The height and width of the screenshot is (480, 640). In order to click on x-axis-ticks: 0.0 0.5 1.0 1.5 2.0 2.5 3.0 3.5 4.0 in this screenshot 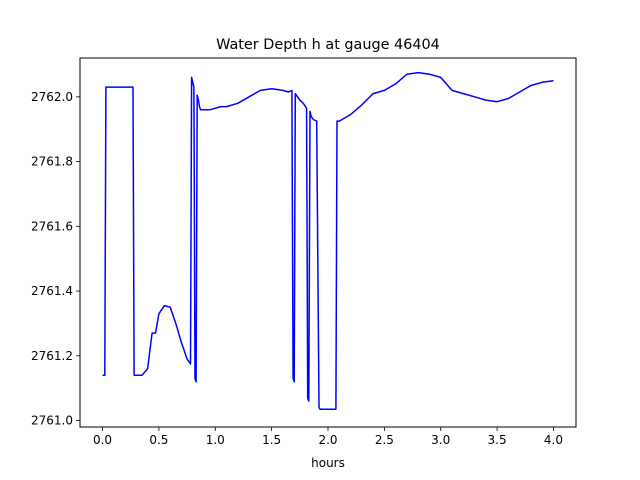, I will do `click(328, 437)`.